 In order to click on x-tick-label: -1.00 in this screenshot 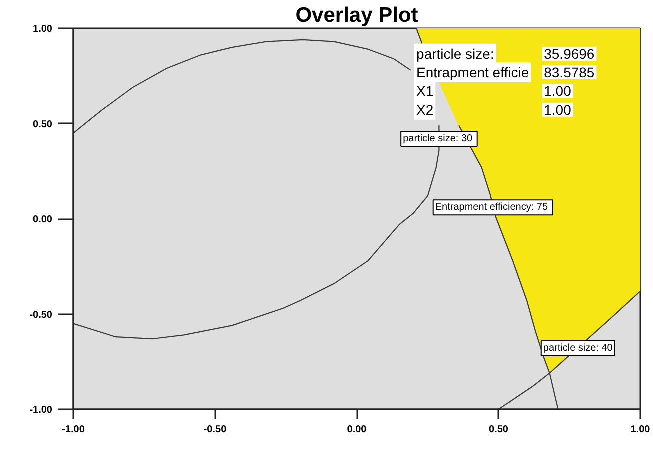, I will do `click(74, 430)`.